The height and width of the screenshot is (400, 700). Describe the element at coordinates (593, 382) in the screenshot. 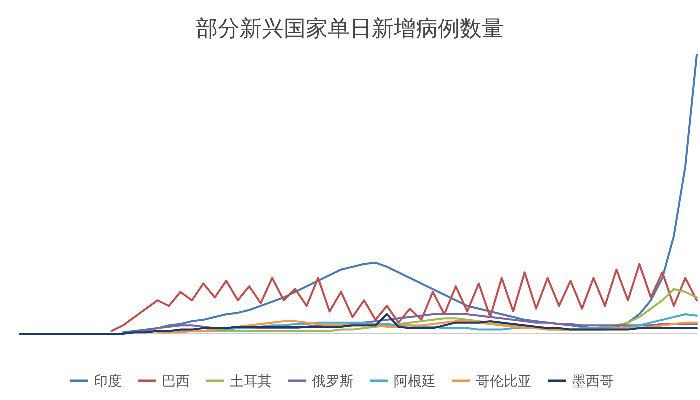

I see `legend-label: 墨西哥` at that location.